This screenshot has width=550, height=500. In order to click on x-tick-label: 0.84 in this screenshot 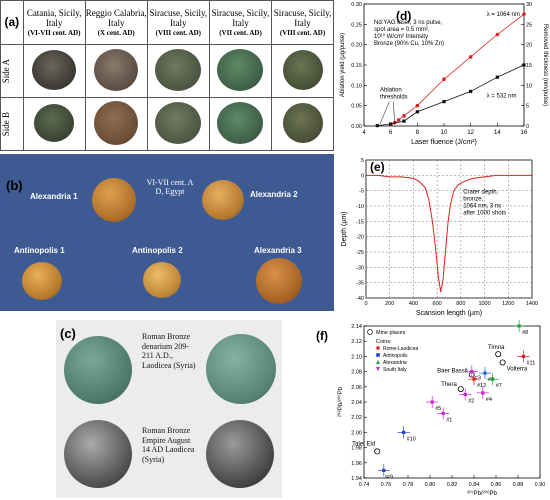, I will do `click(474, 485)`.